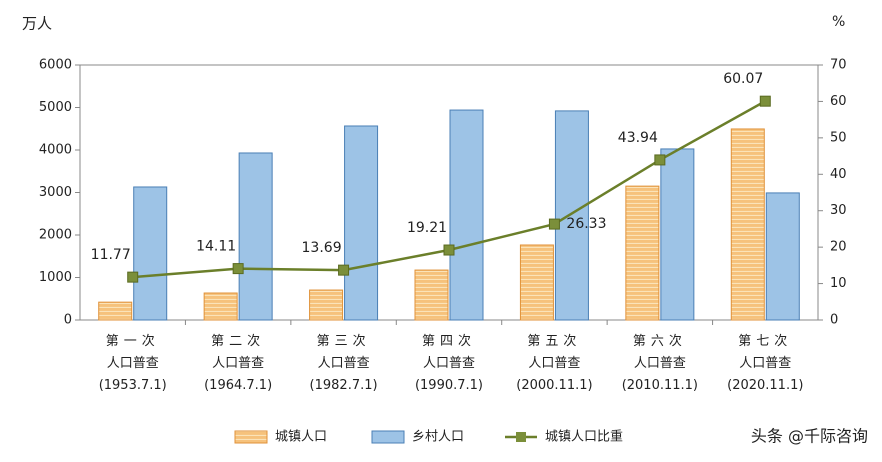 The height and width of the screenshot is (462, 882). Describe the element at coordinates (660, 363) in the screenshot. I see `x-tick-label: 第六次人口普查(2010.11.1)` at that location.